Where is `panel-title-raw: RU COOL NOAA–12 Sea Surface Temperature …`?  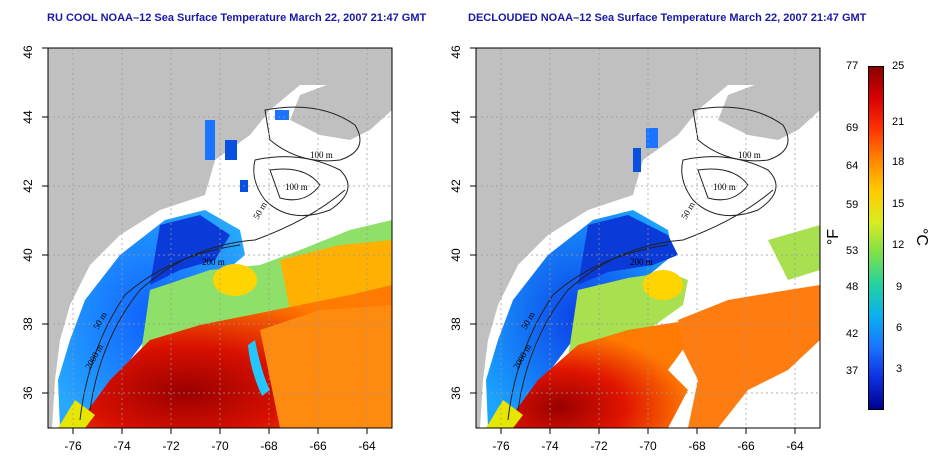 panel-title-raw: RU COOL NOAA–12 Sea Surface Temperature … is located at coordinates (237, 18).